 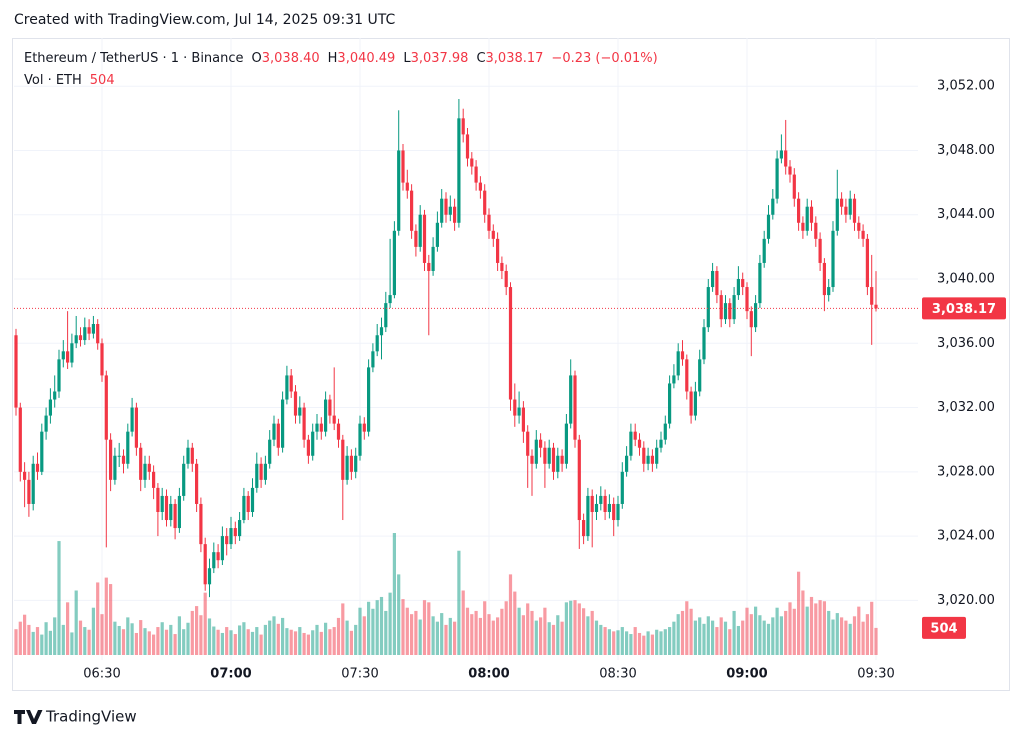 I want to click on y-tick-label: 3,032.00, so click(x=966, y=407).